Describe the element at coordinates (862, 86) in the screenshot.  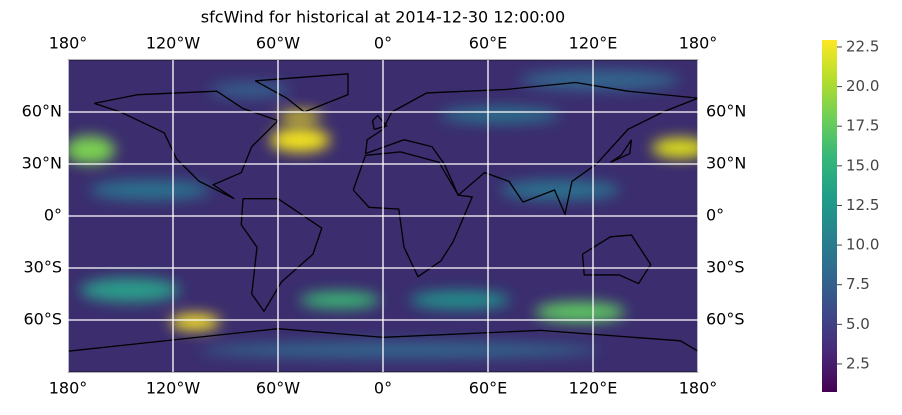
I see `colorbar-tick-label: 20.0` at that location.